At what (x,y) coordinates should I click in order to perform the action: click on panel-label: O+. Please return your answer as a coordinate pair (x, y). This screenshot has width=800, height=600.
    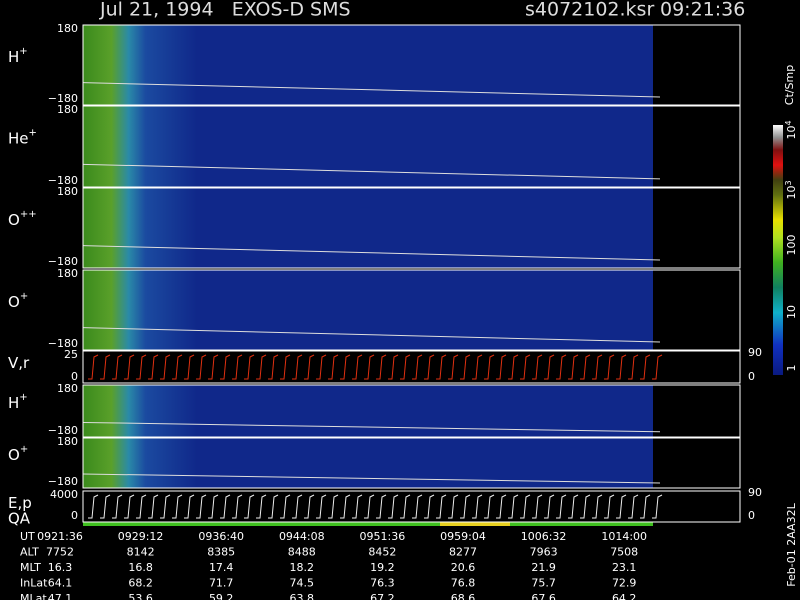
    Looking at the image, I should click on (18, 454).